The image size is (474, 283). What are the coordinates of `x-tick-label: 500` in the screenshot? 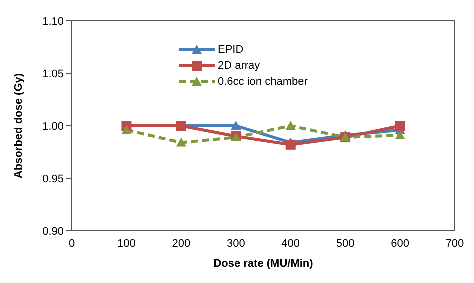 It's located at (345, 244).